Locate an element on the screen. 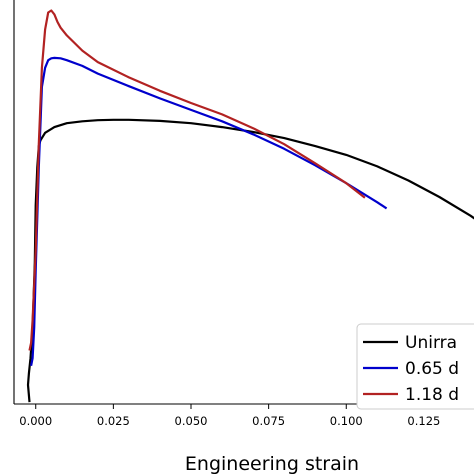 The height and width of the screenshot is (474, 474). x-tick-label: 0.025 is located at coordinates (113, 421).